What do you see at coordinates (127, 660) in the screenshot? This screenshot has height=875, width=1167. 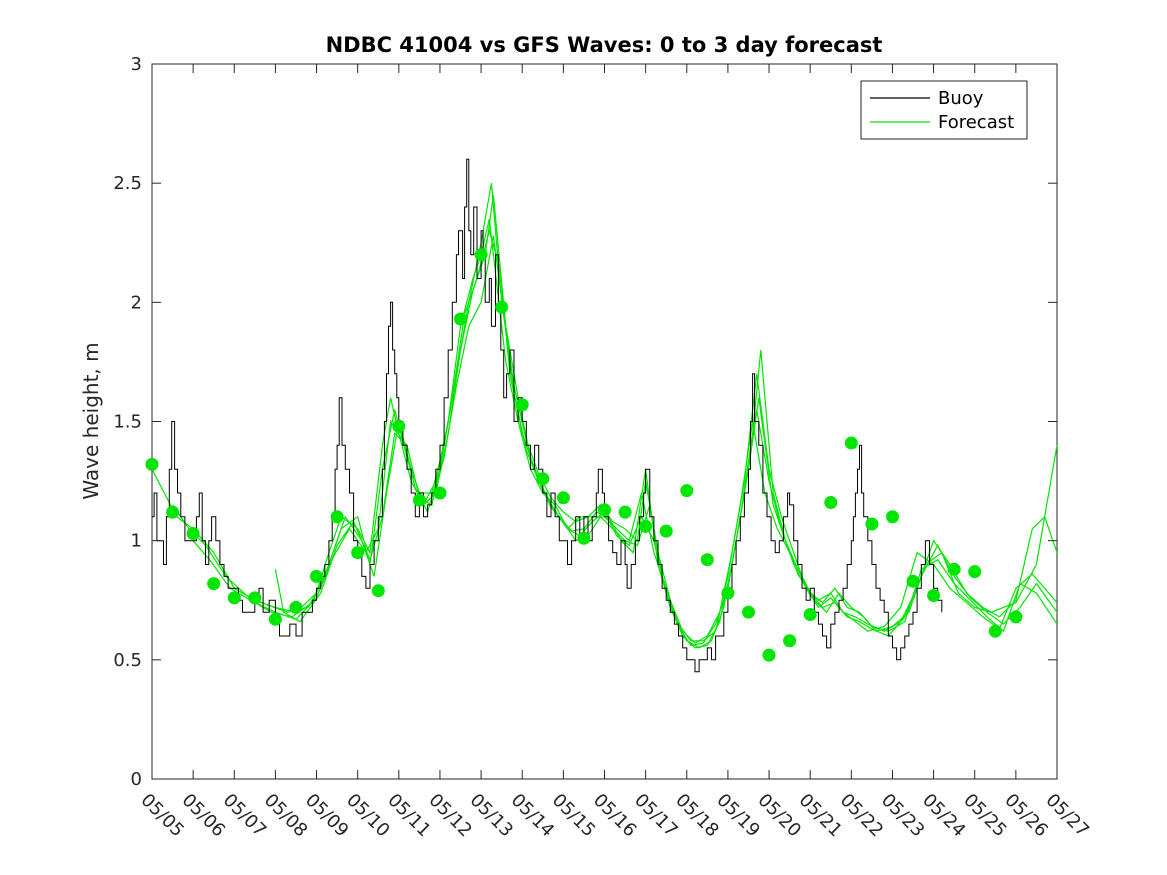 I see `y-tick-label-1: 0.5` at bounding box center [127, 660].